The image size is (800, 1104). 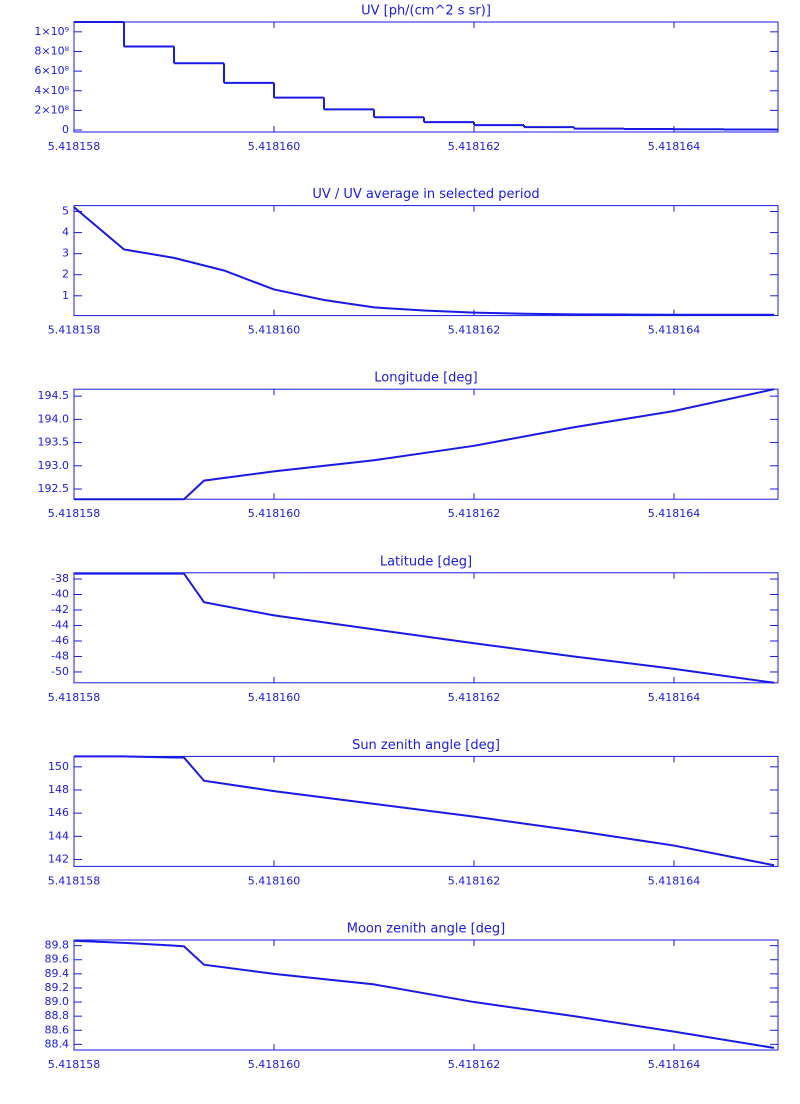 What do you see at coordinates (60, 640) in the screenshot?
I see `y-tick-label: -46` at bounding box center [60, 640].